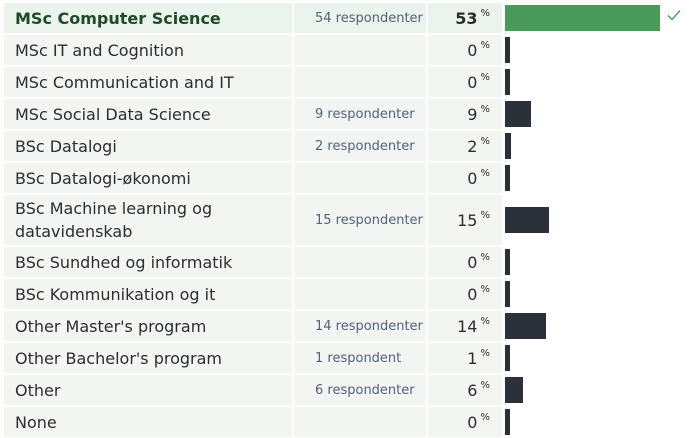 Image resolution: width=690 pixels, height=438 pixels. I want to click on option-label: MSc Social Data Science, so click(148, 114).